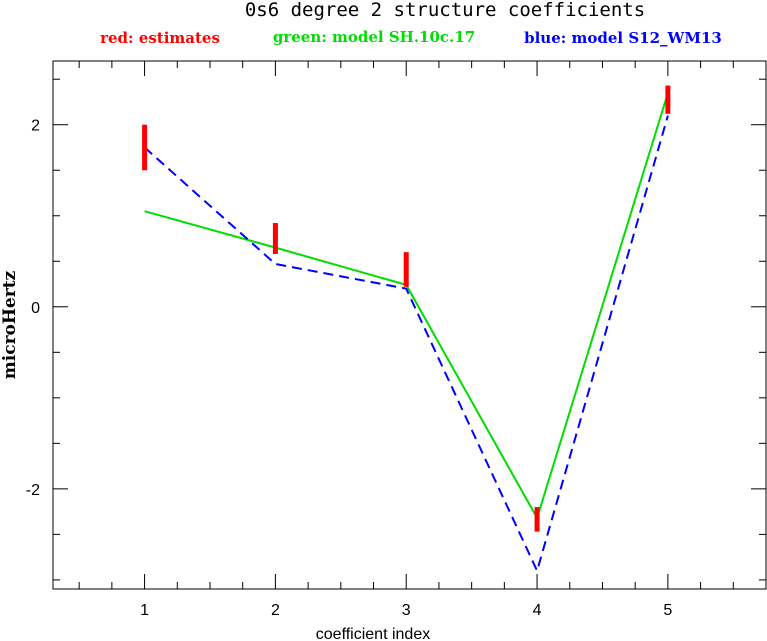 The height and width of the screenshot is (641, 767). What do you see at coordinates (35, 126) in the screenshot?
I see `y-tick-label: 2` at bounding box center [35, 126].